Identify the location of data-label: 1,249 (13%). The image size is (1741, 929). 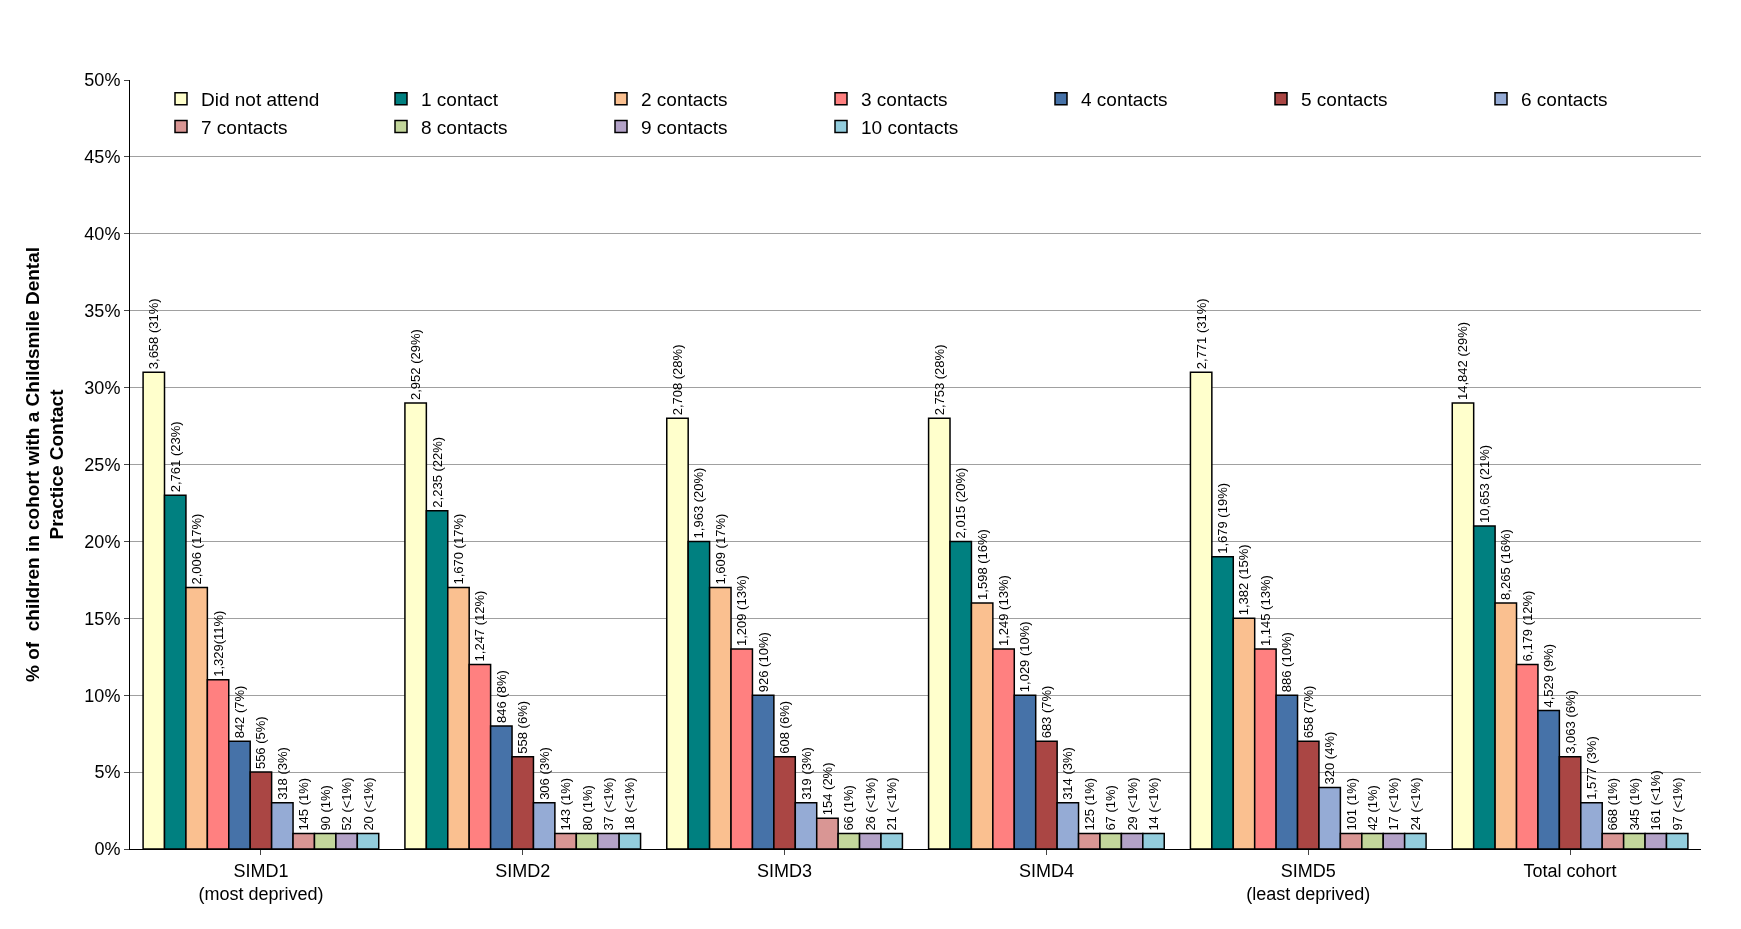
(1004, 611).